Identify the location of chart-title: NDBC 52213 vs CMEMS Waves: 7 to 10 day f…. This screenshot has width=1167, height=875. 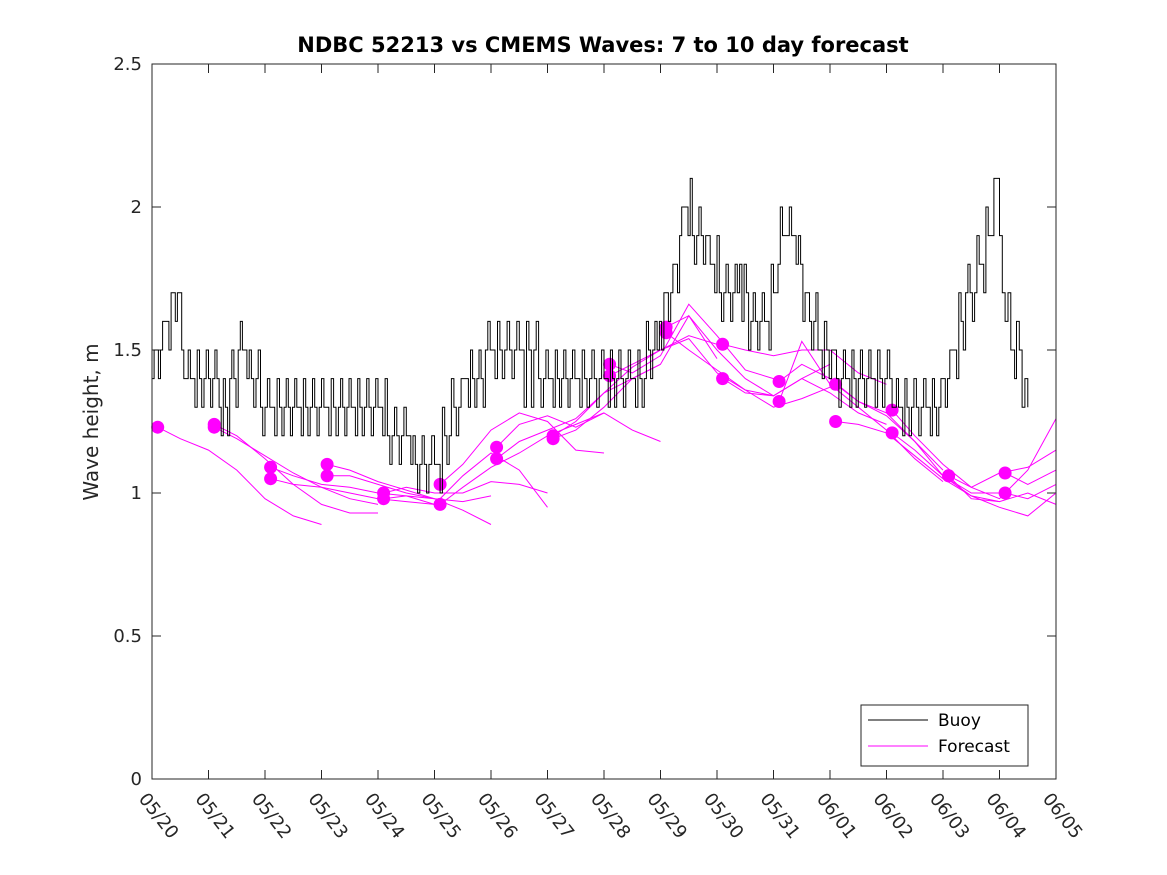
(602, 45).